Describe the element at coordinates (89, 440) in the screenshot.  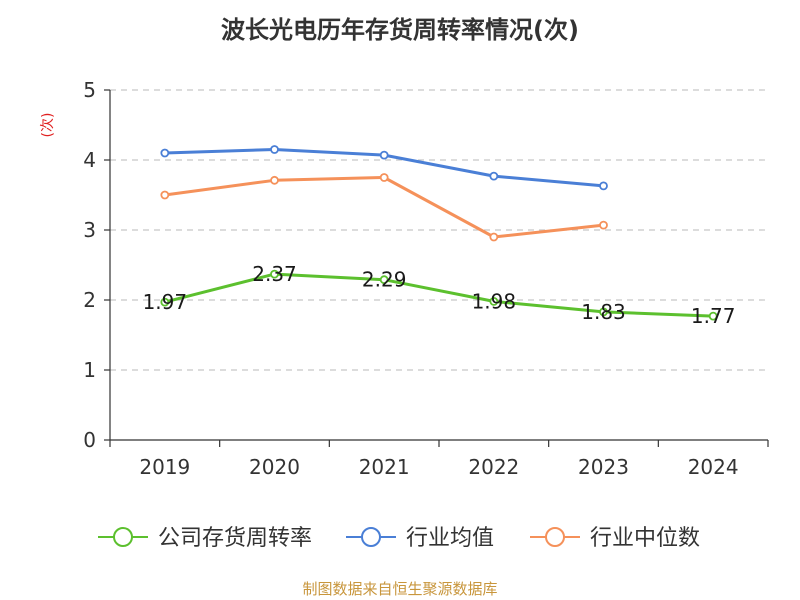
I see `y-tick-label: 0` at that location.